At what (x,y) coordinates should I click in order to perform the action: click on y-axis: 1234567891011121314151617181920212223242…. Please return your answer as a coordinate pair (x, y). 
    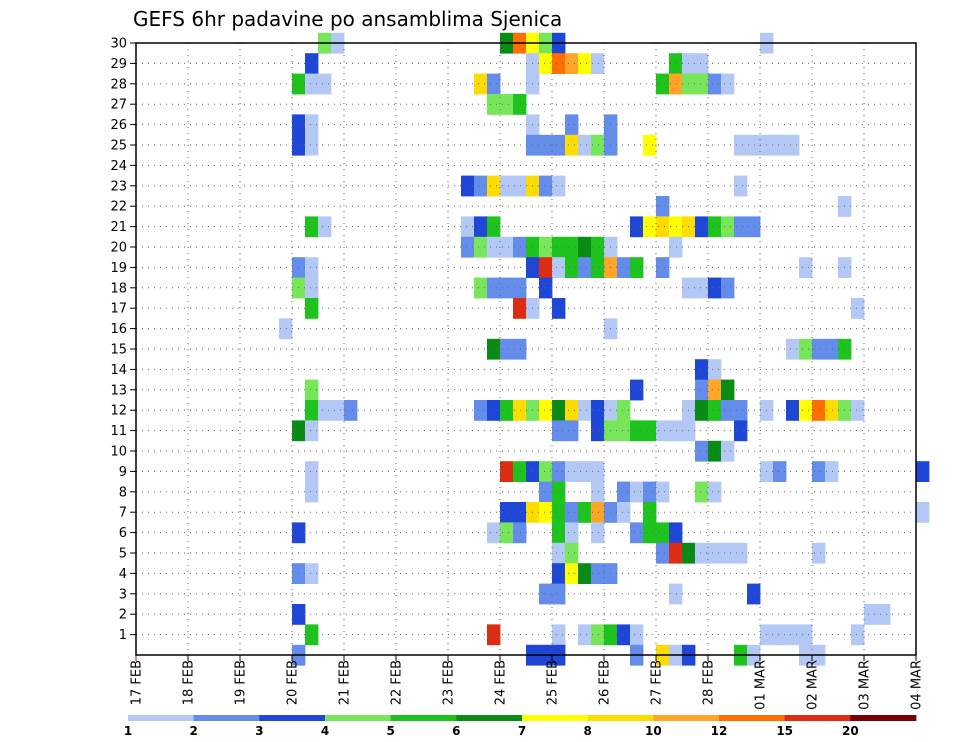
    Looking at the image, I should click on (123, 340).